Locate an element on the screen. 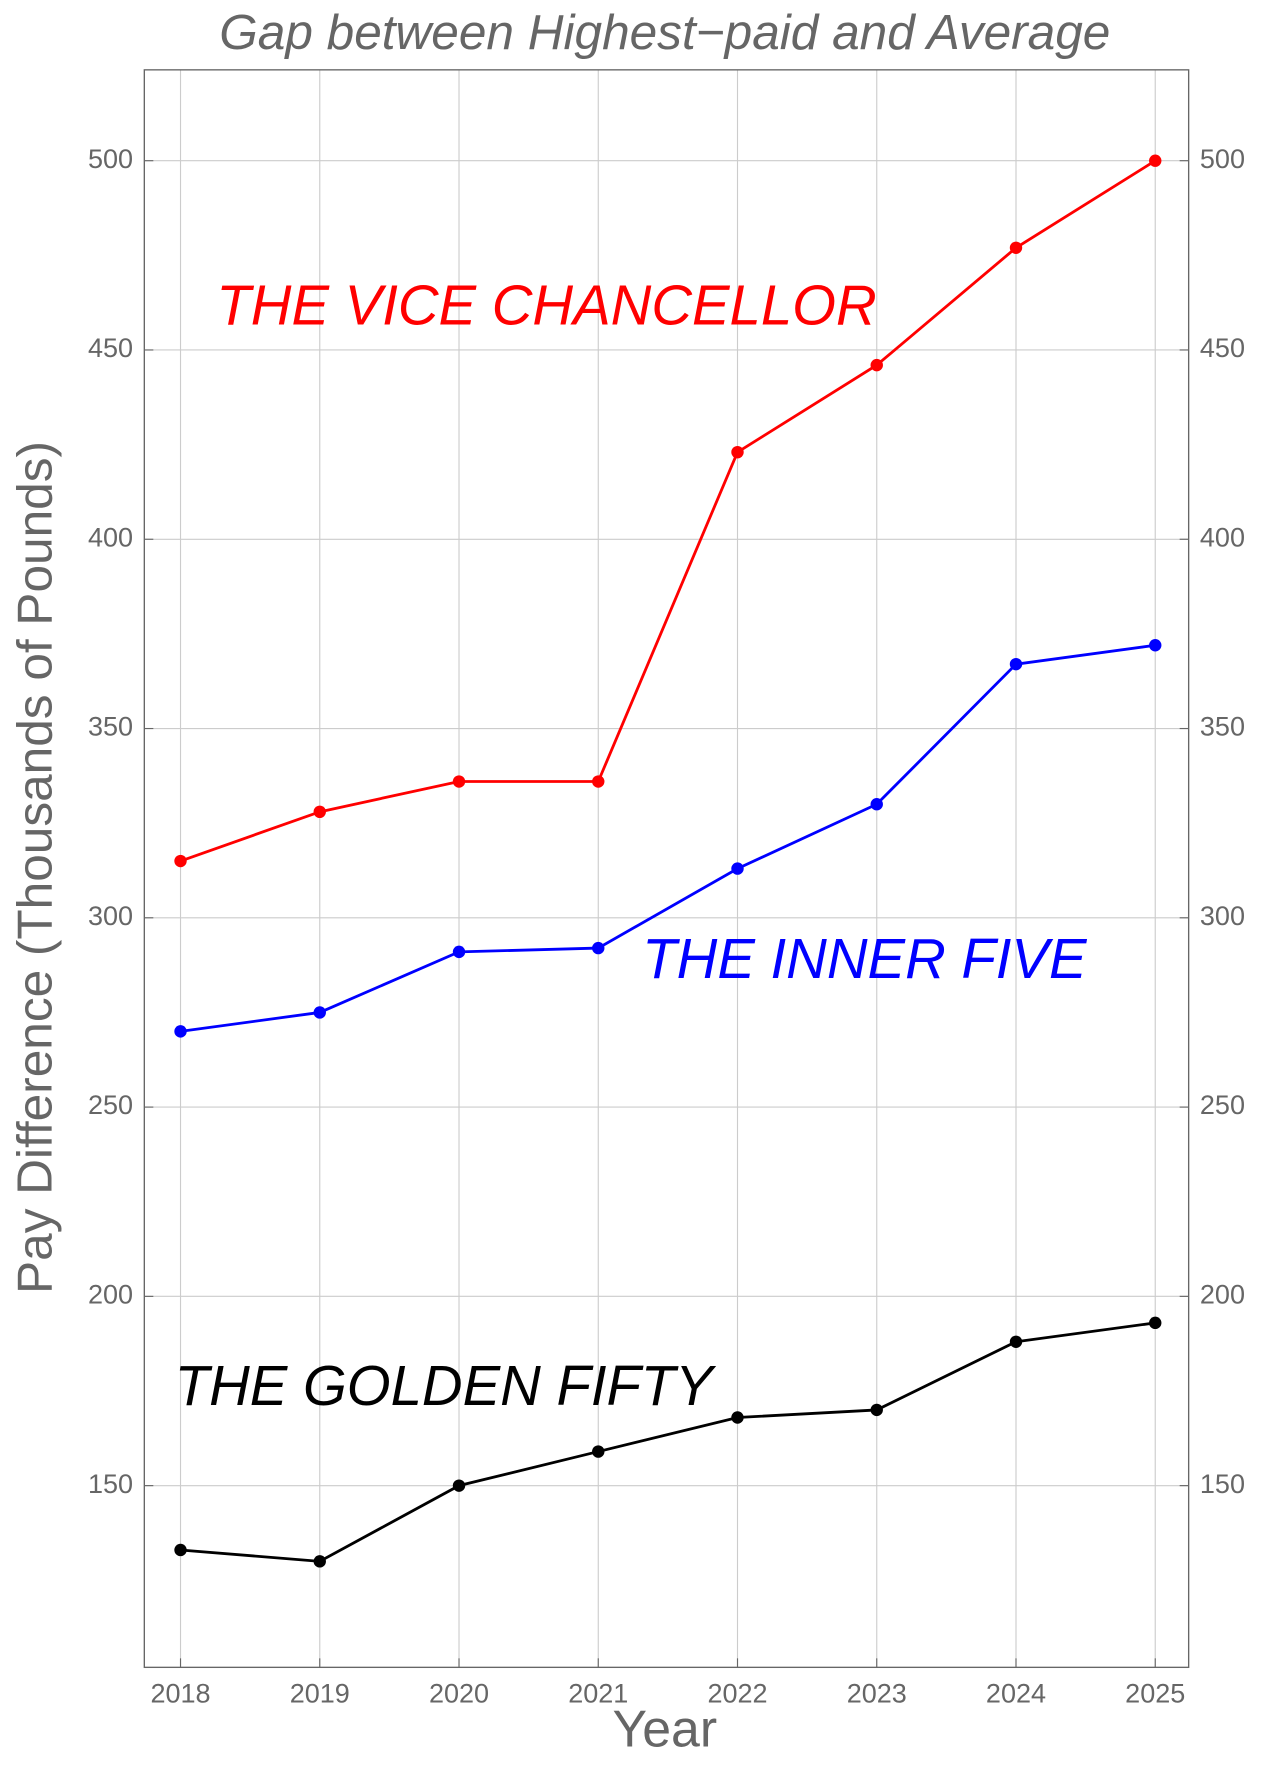 The height and width of the screenshot is (1780, 1262). y-tick-label: 150 is located at coordinates (110, 1484).